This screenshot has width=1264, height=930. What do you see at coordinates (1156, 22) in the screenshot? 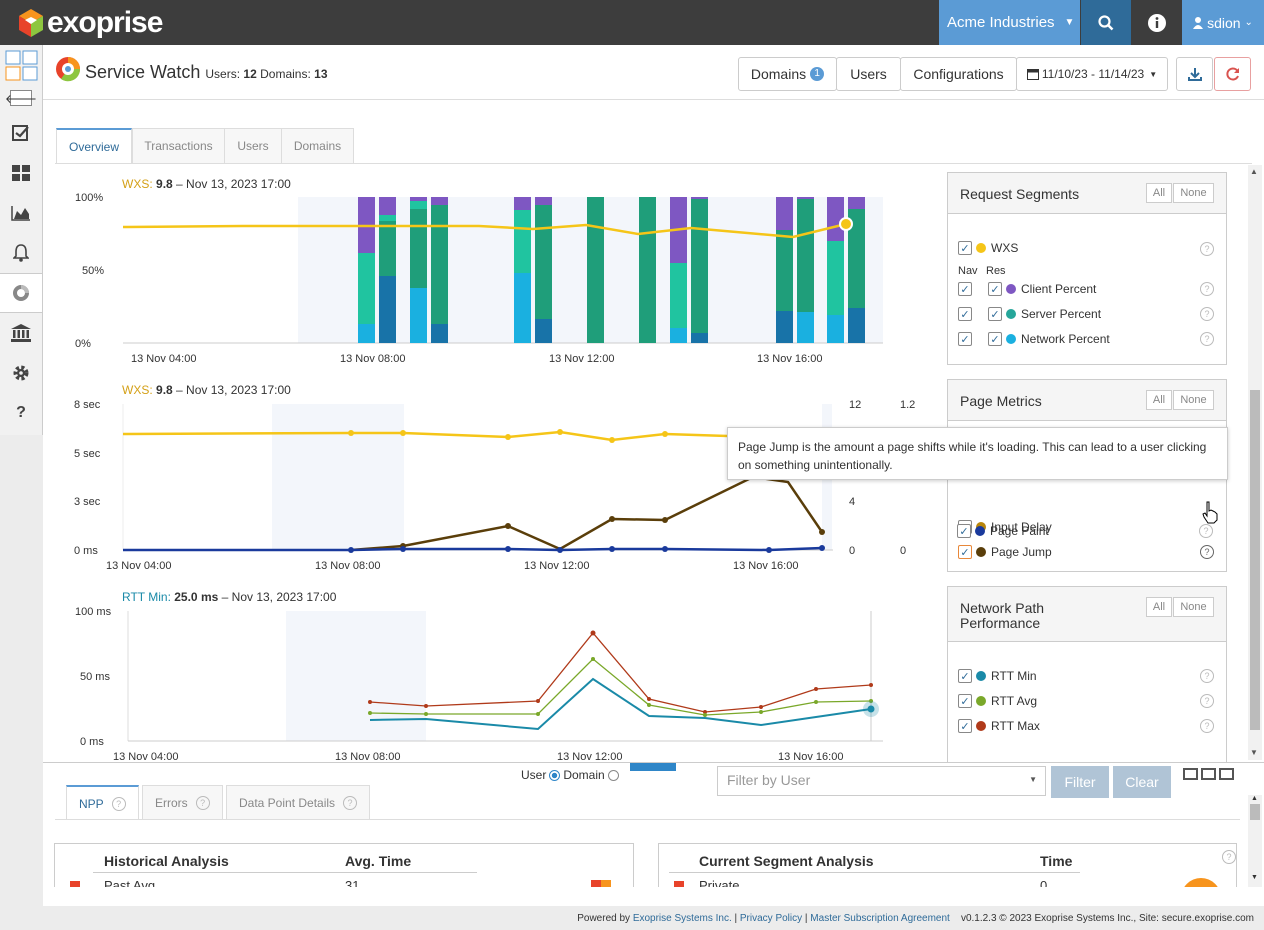
I see `info-button` at bounding box center [1156, 22].